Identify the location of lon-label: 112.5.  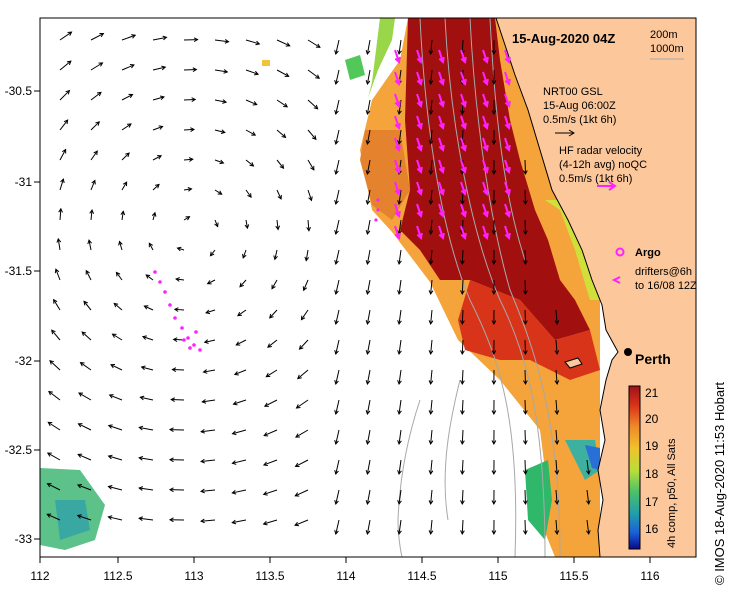
(117, 576).